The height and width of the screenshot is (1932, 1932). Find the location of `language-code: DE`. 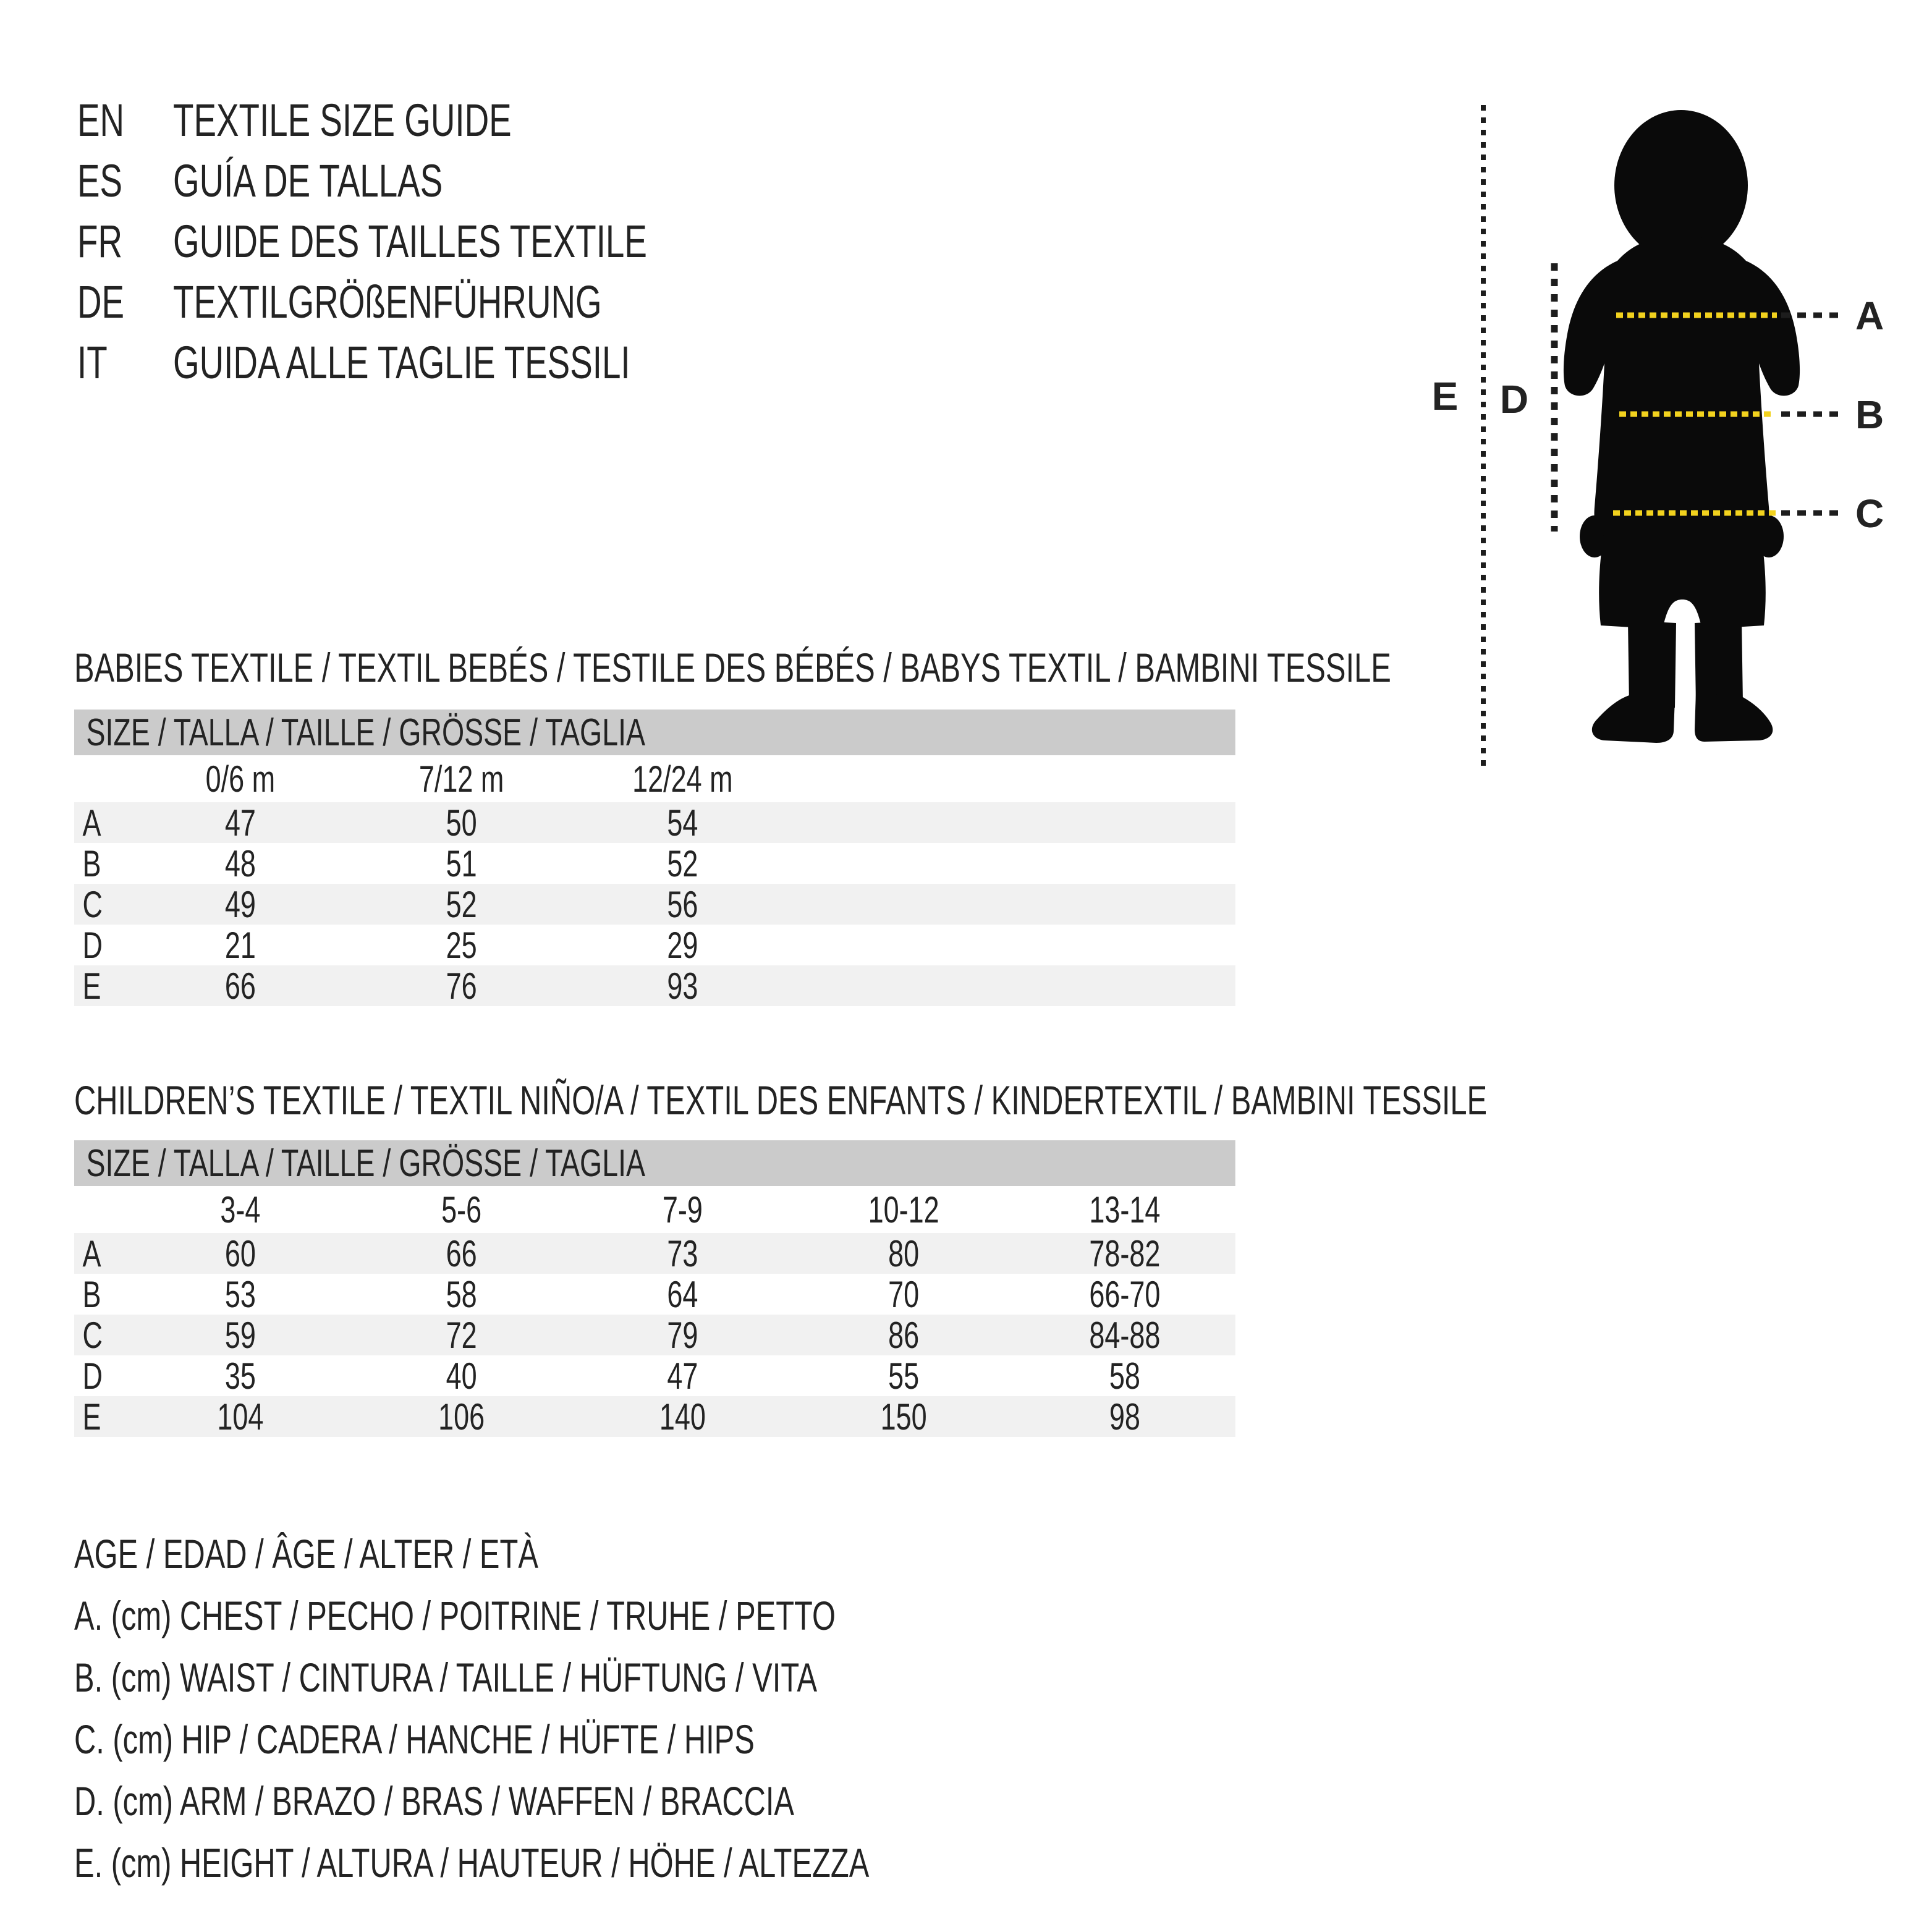

language-code: DE is located at coordinates (101, 302).